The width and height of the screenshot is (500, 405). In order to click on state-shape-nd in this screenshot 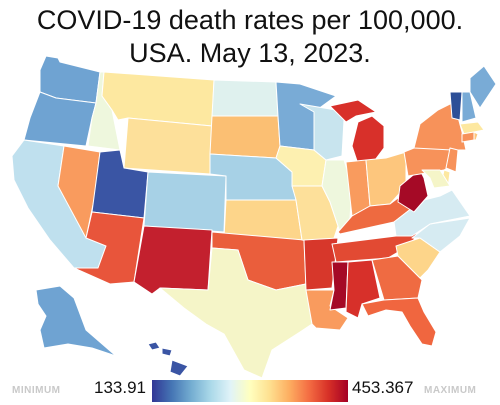, I will do `click(245, 98)`.